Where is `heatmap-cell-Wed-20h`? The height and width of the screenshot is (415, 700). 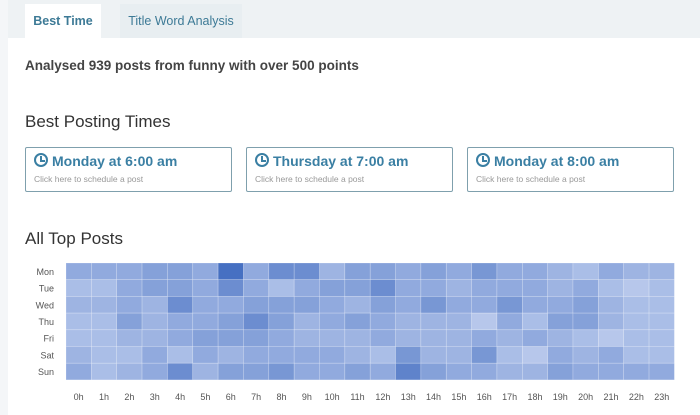 heatmap-cell-Wed-20h is located at coordinates (585, 305).